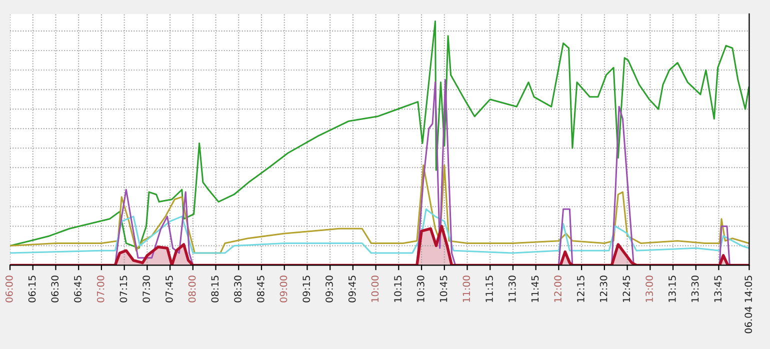 Image resolution: width=770 pixels, height=349 pixels. Describe the element at coordinates (718, 289) in the screenshot. I see `x-tick-label: 13:45` at that location.